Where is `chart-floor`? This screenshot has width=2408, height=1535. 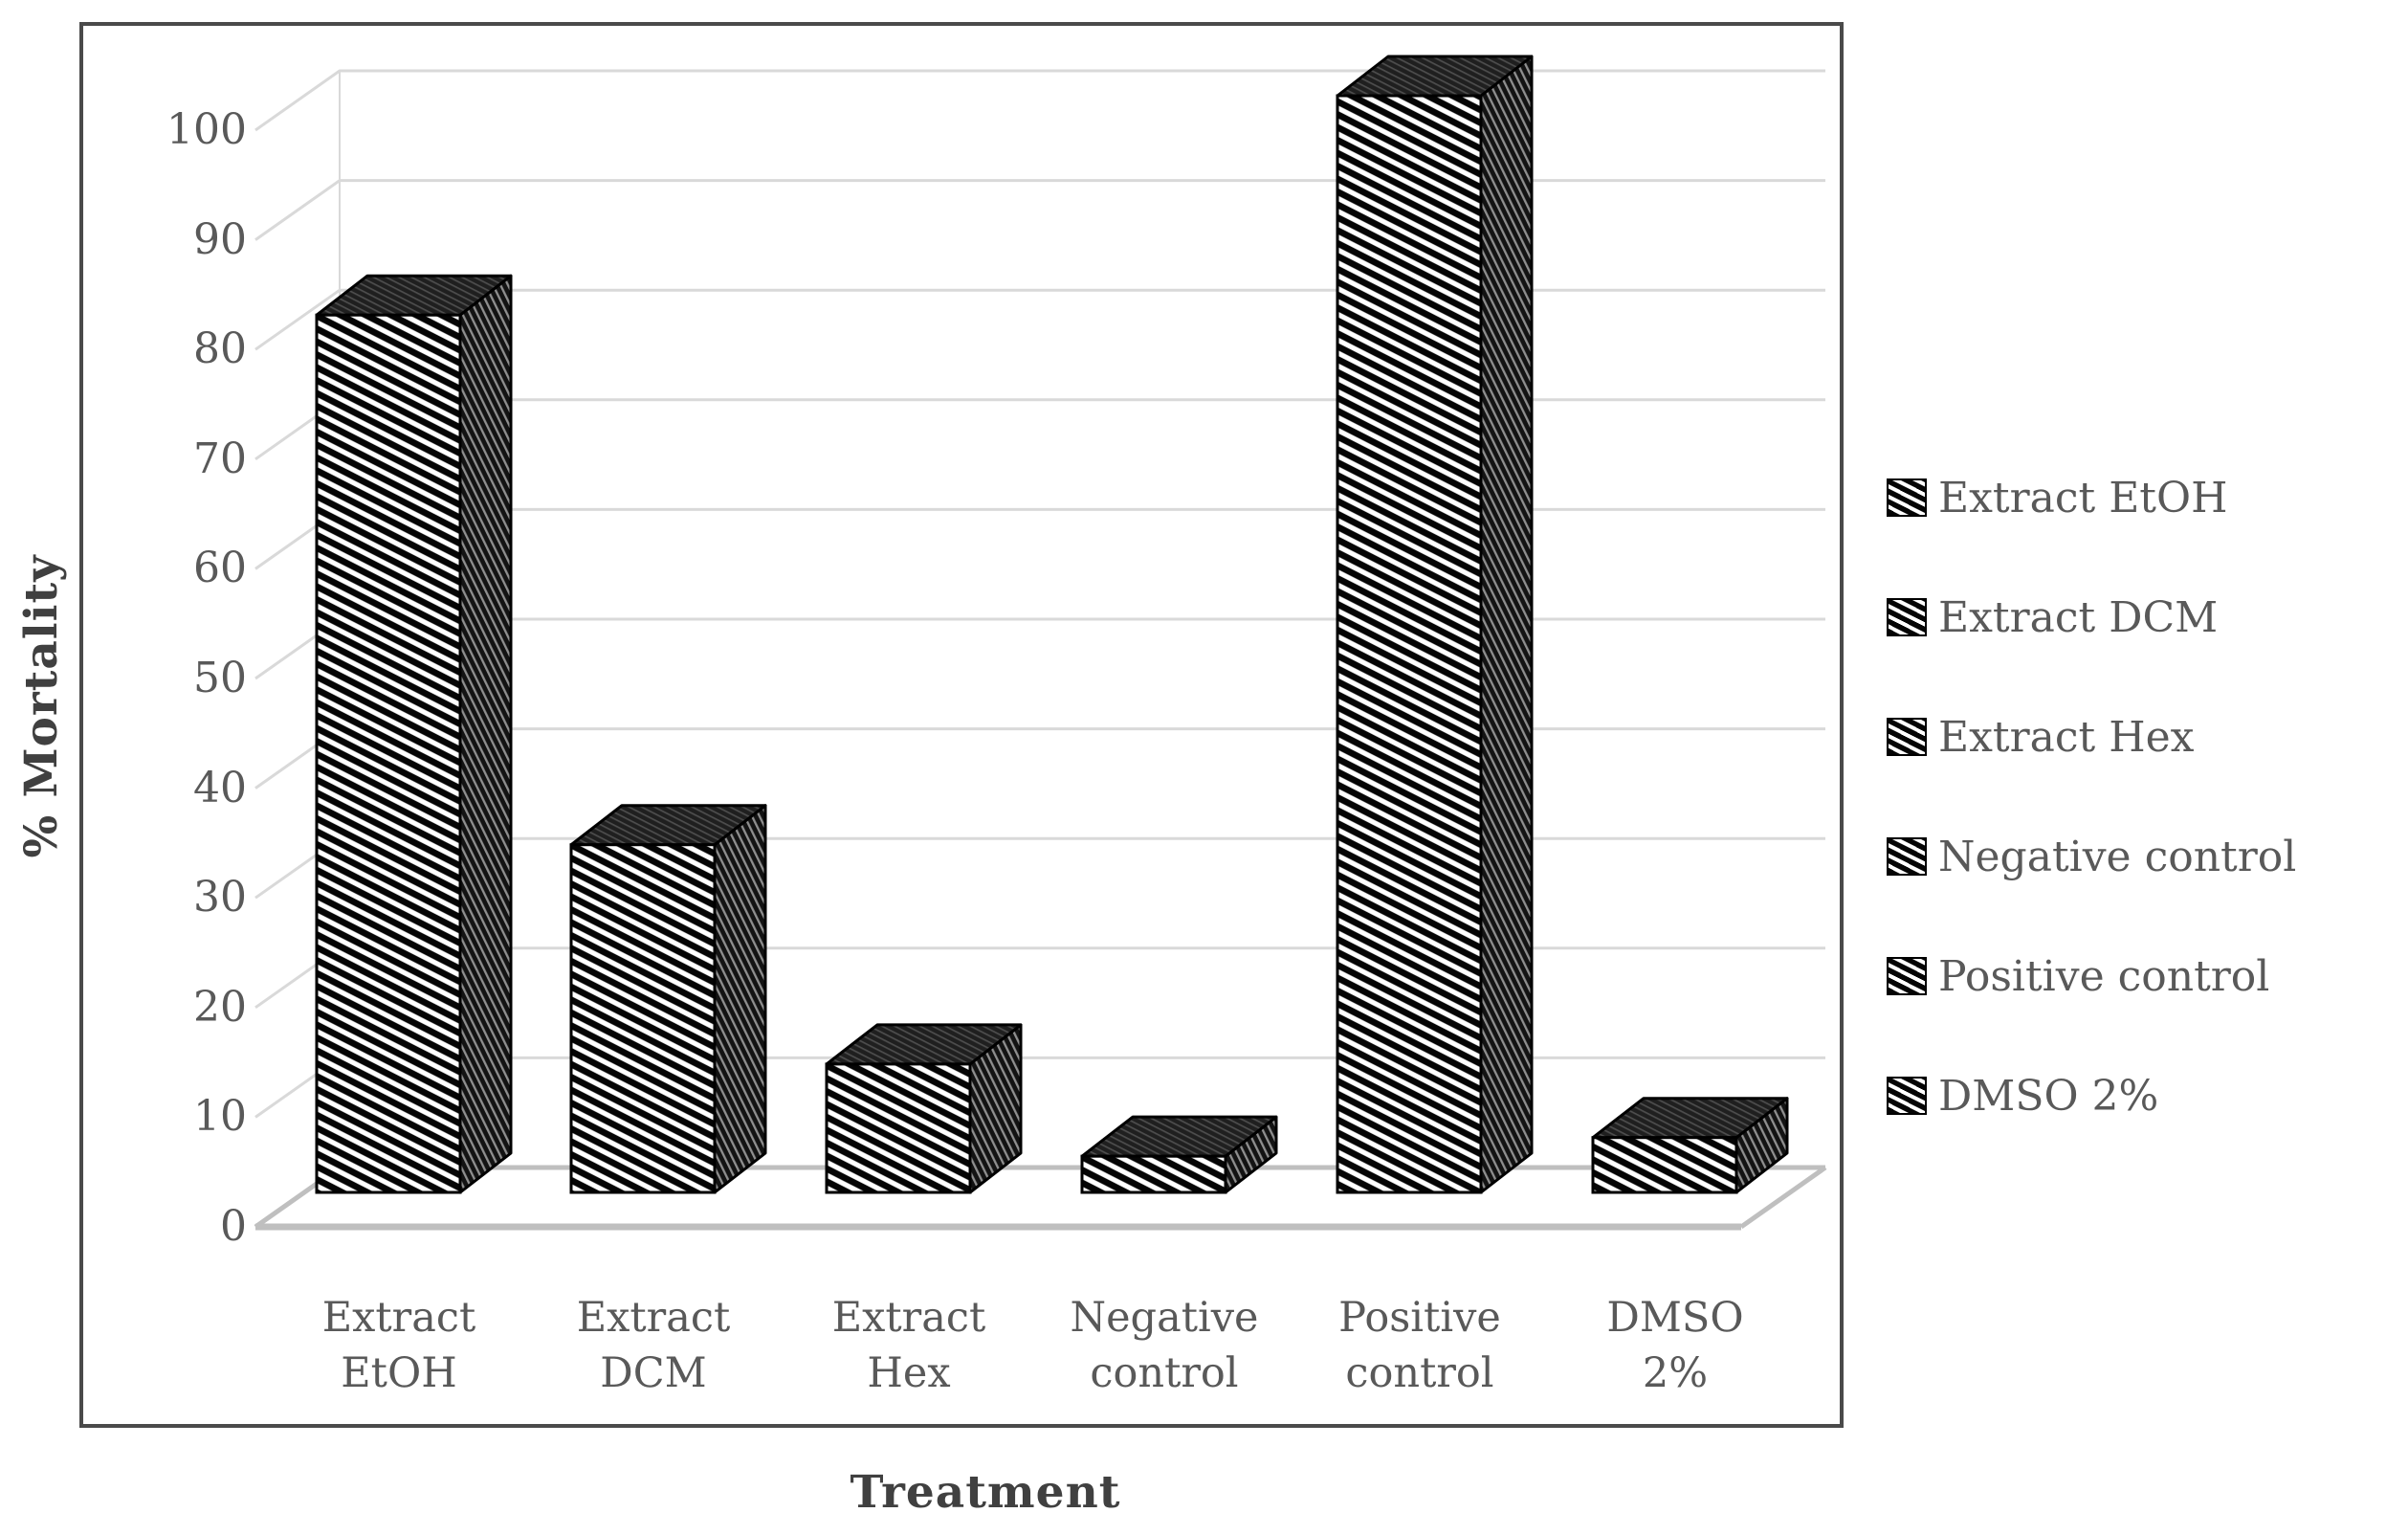
chart-floor is located at coordinates (1041, 1198).